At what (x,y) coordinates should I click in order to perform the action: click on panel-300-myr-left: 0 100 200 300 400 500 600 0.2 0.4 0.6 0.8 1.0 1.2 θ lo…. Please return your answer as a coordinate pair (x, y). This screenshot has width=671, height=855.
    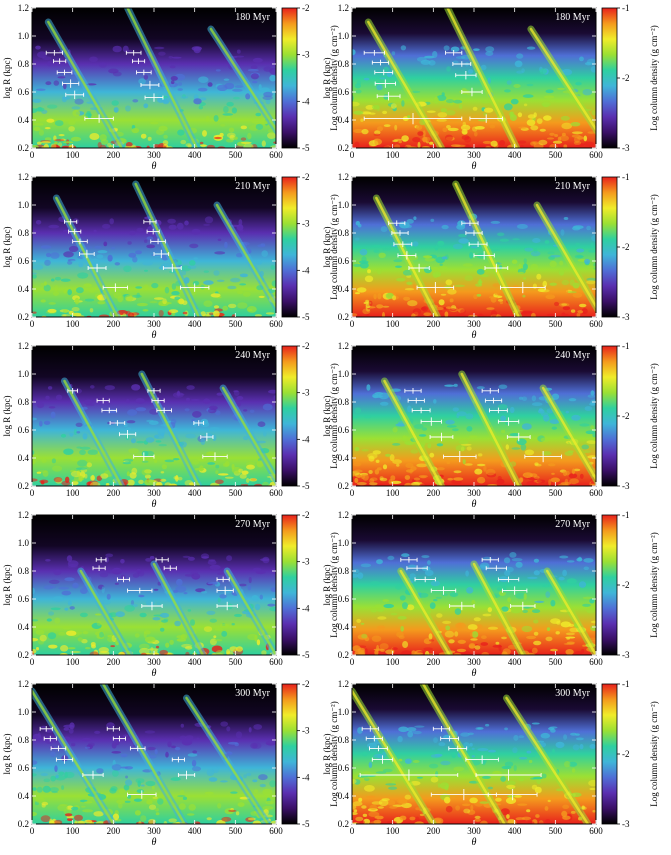
    Looking at the image, I should click on (170, 763).